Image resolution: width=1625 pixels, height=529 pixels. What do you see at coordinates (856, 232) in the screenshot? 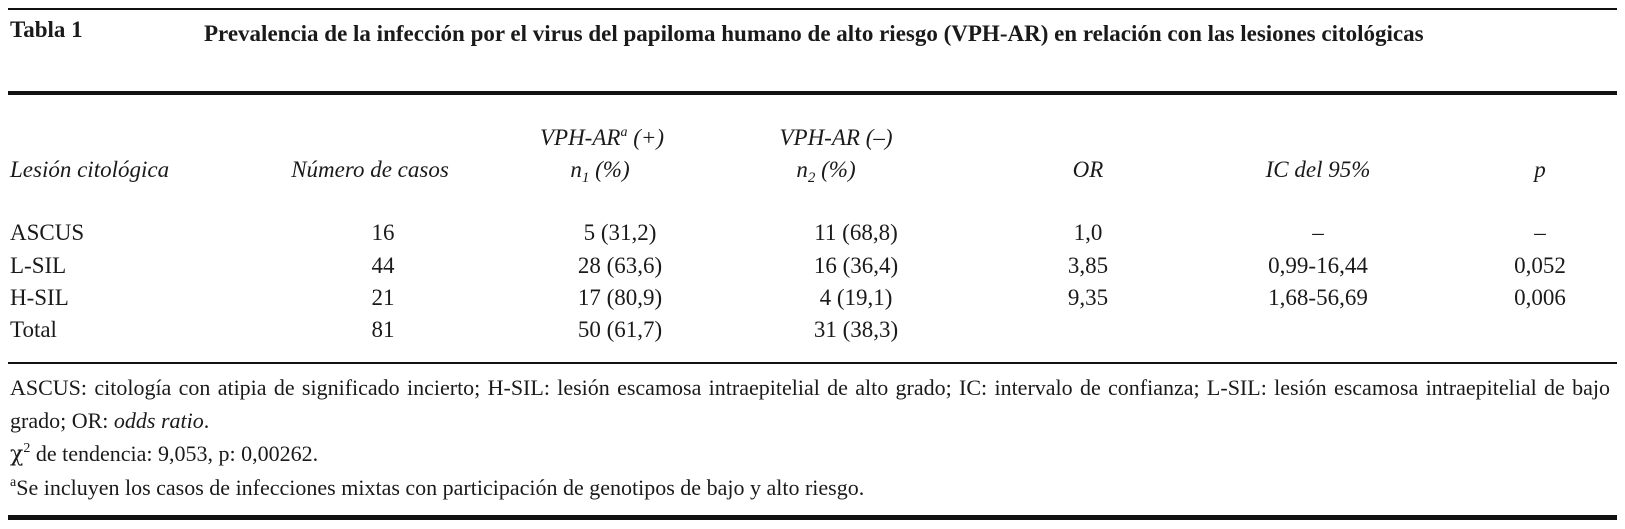
I see `cell-neg: 11 (68,8)` at bounding box center [856, 232].